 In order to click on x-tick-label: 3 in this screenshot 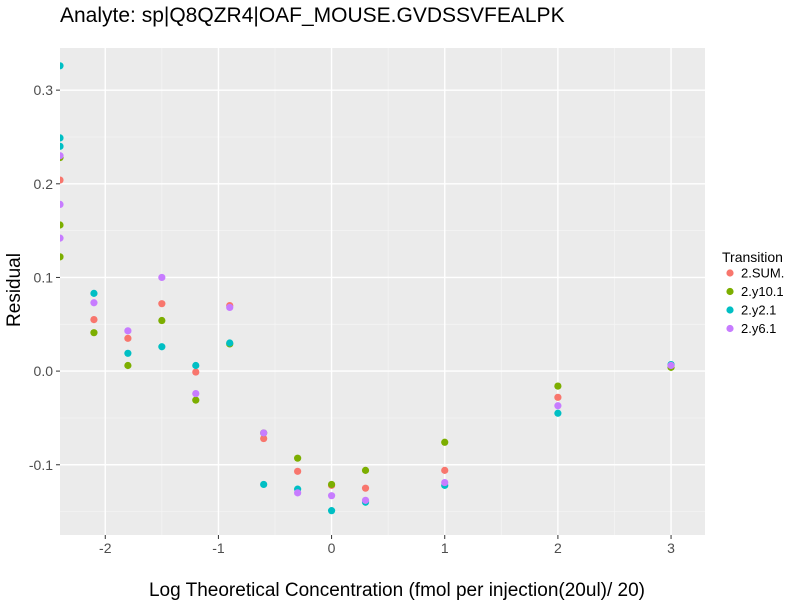, I will do `click(671, 548)`.